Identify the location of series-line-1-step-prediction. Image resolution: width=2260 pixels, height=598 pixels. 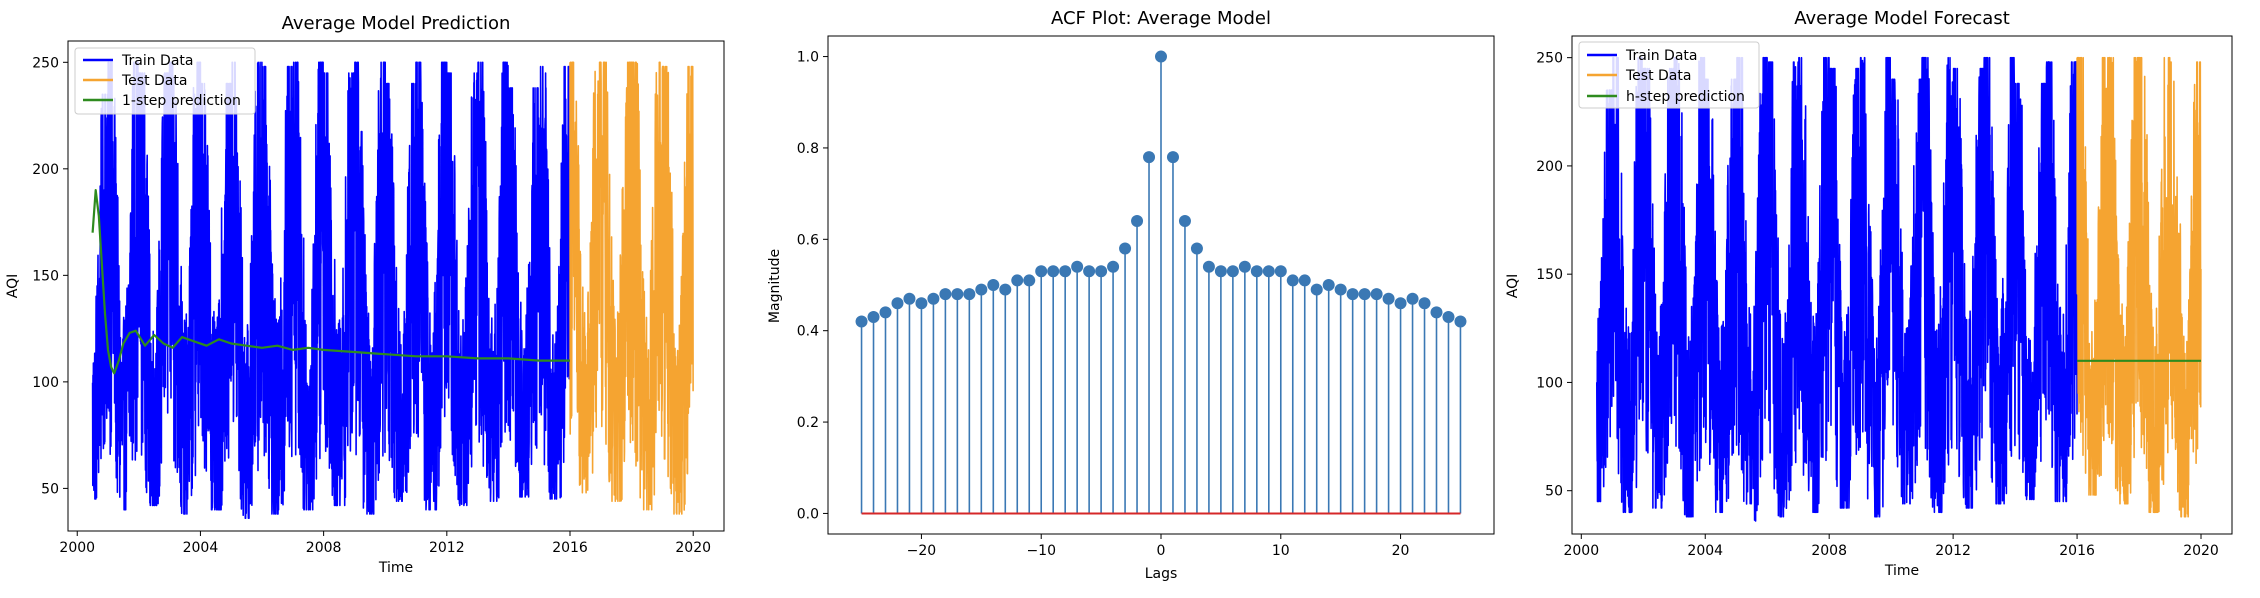
(330, 282).